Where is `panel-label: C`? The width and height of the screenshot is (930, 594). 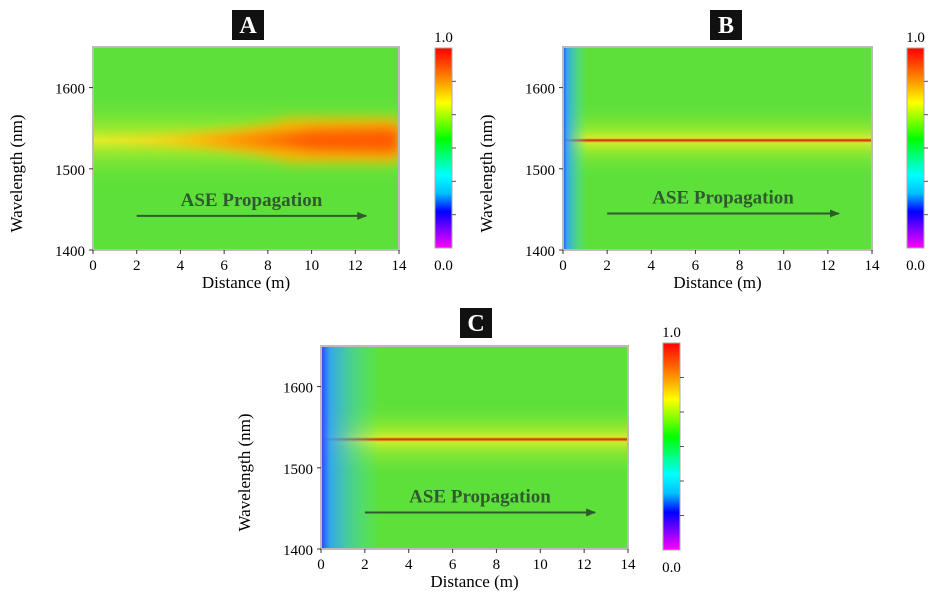 panel-label: C is located at coordinates (475, 324).